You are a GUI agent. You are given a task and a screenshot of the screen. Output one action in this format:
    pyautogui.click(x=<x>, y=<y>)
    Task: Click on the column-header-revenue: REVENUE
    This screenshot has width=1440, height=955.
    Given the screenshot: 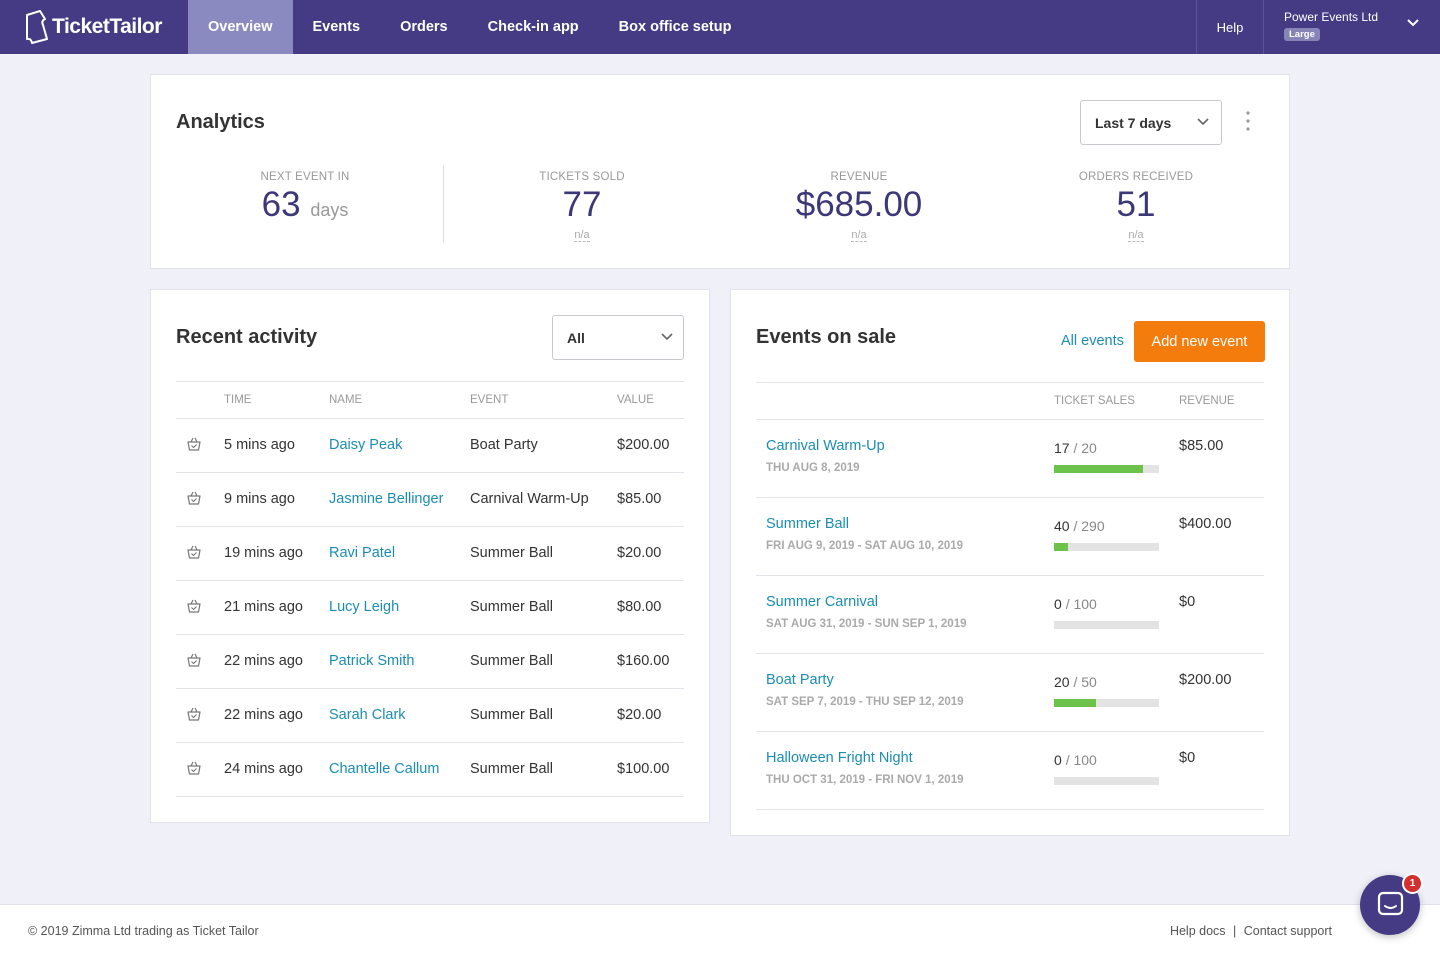 What is the action you would take?
    pyautogui.click(x=1207, y=401)
    